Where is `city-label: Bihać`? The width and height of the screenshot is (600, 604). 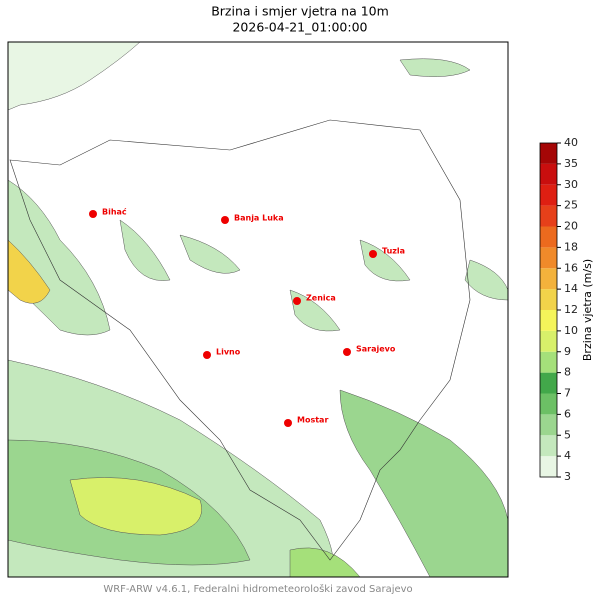
city-label: Bihać is located at coordinates (114, 212).